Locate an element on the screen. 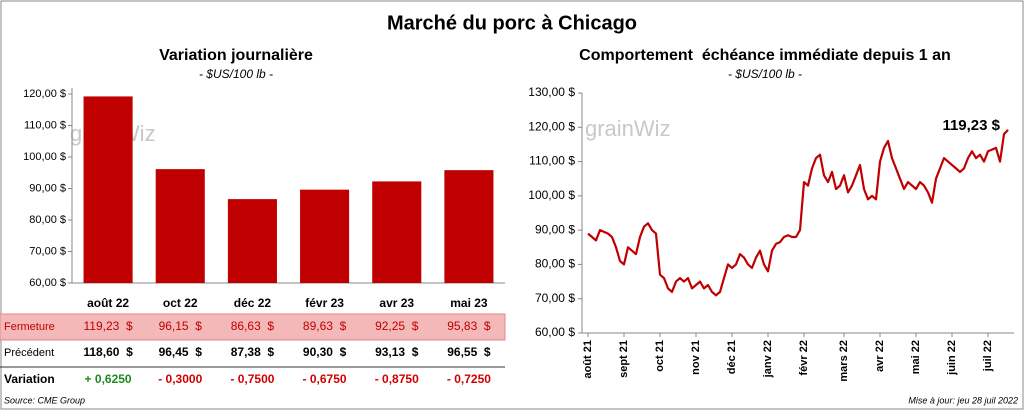 This screenshot has width=1024, height=410. x-tick-label: déc 21 is located at coordinates (732, 357).